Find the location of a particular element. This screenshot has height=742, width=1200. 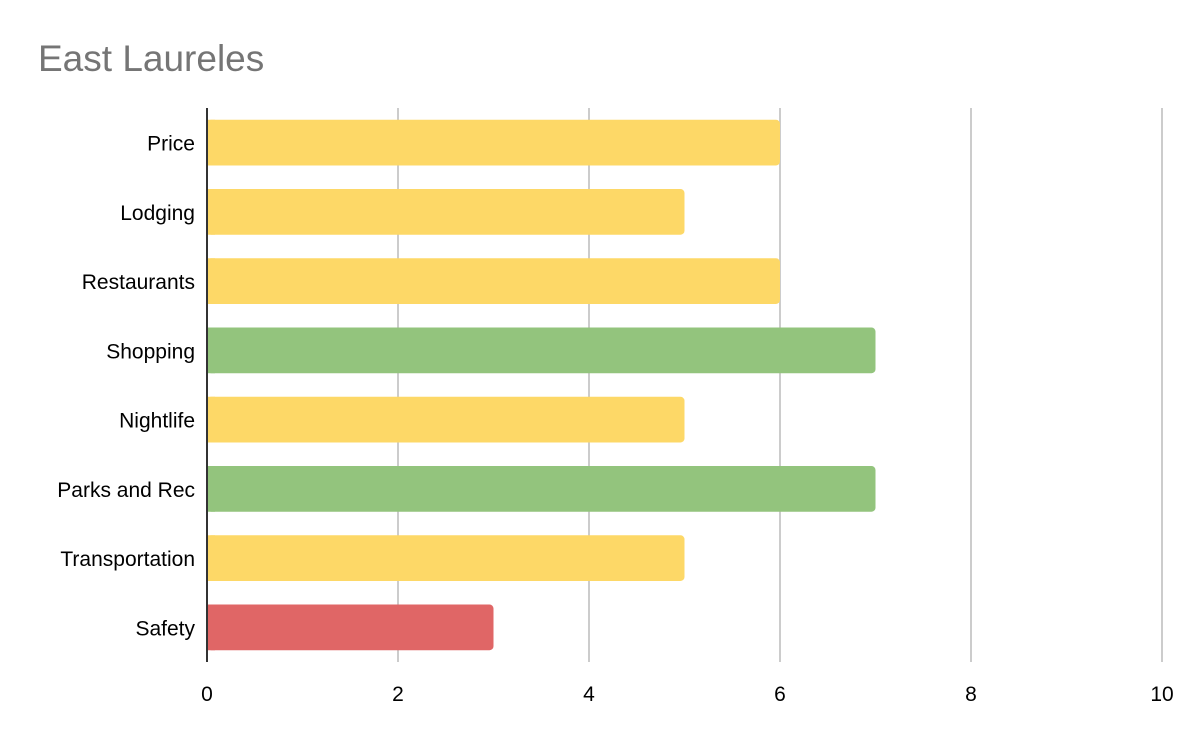

x-tick-label: 0 is located at coordinates (207, 694).